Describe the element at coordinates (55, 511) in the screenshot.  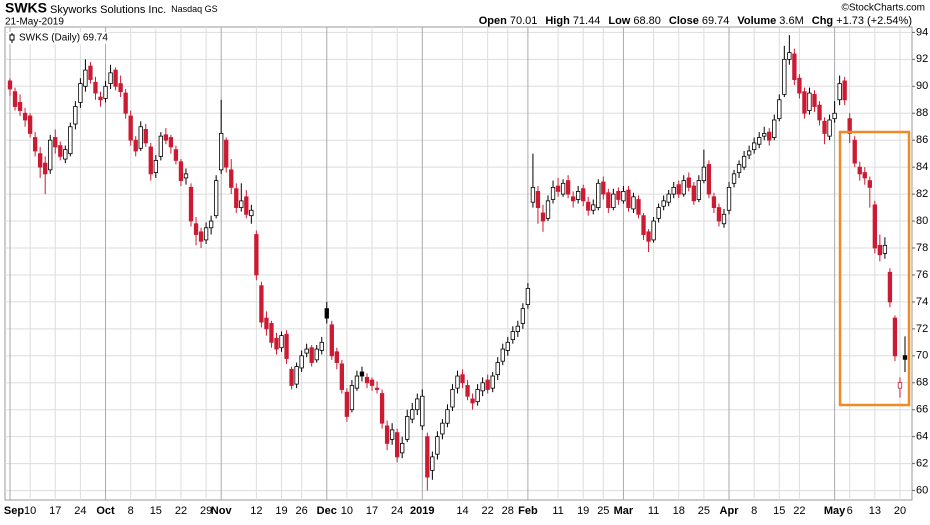
I see `x-tick-label: 17` at that location.